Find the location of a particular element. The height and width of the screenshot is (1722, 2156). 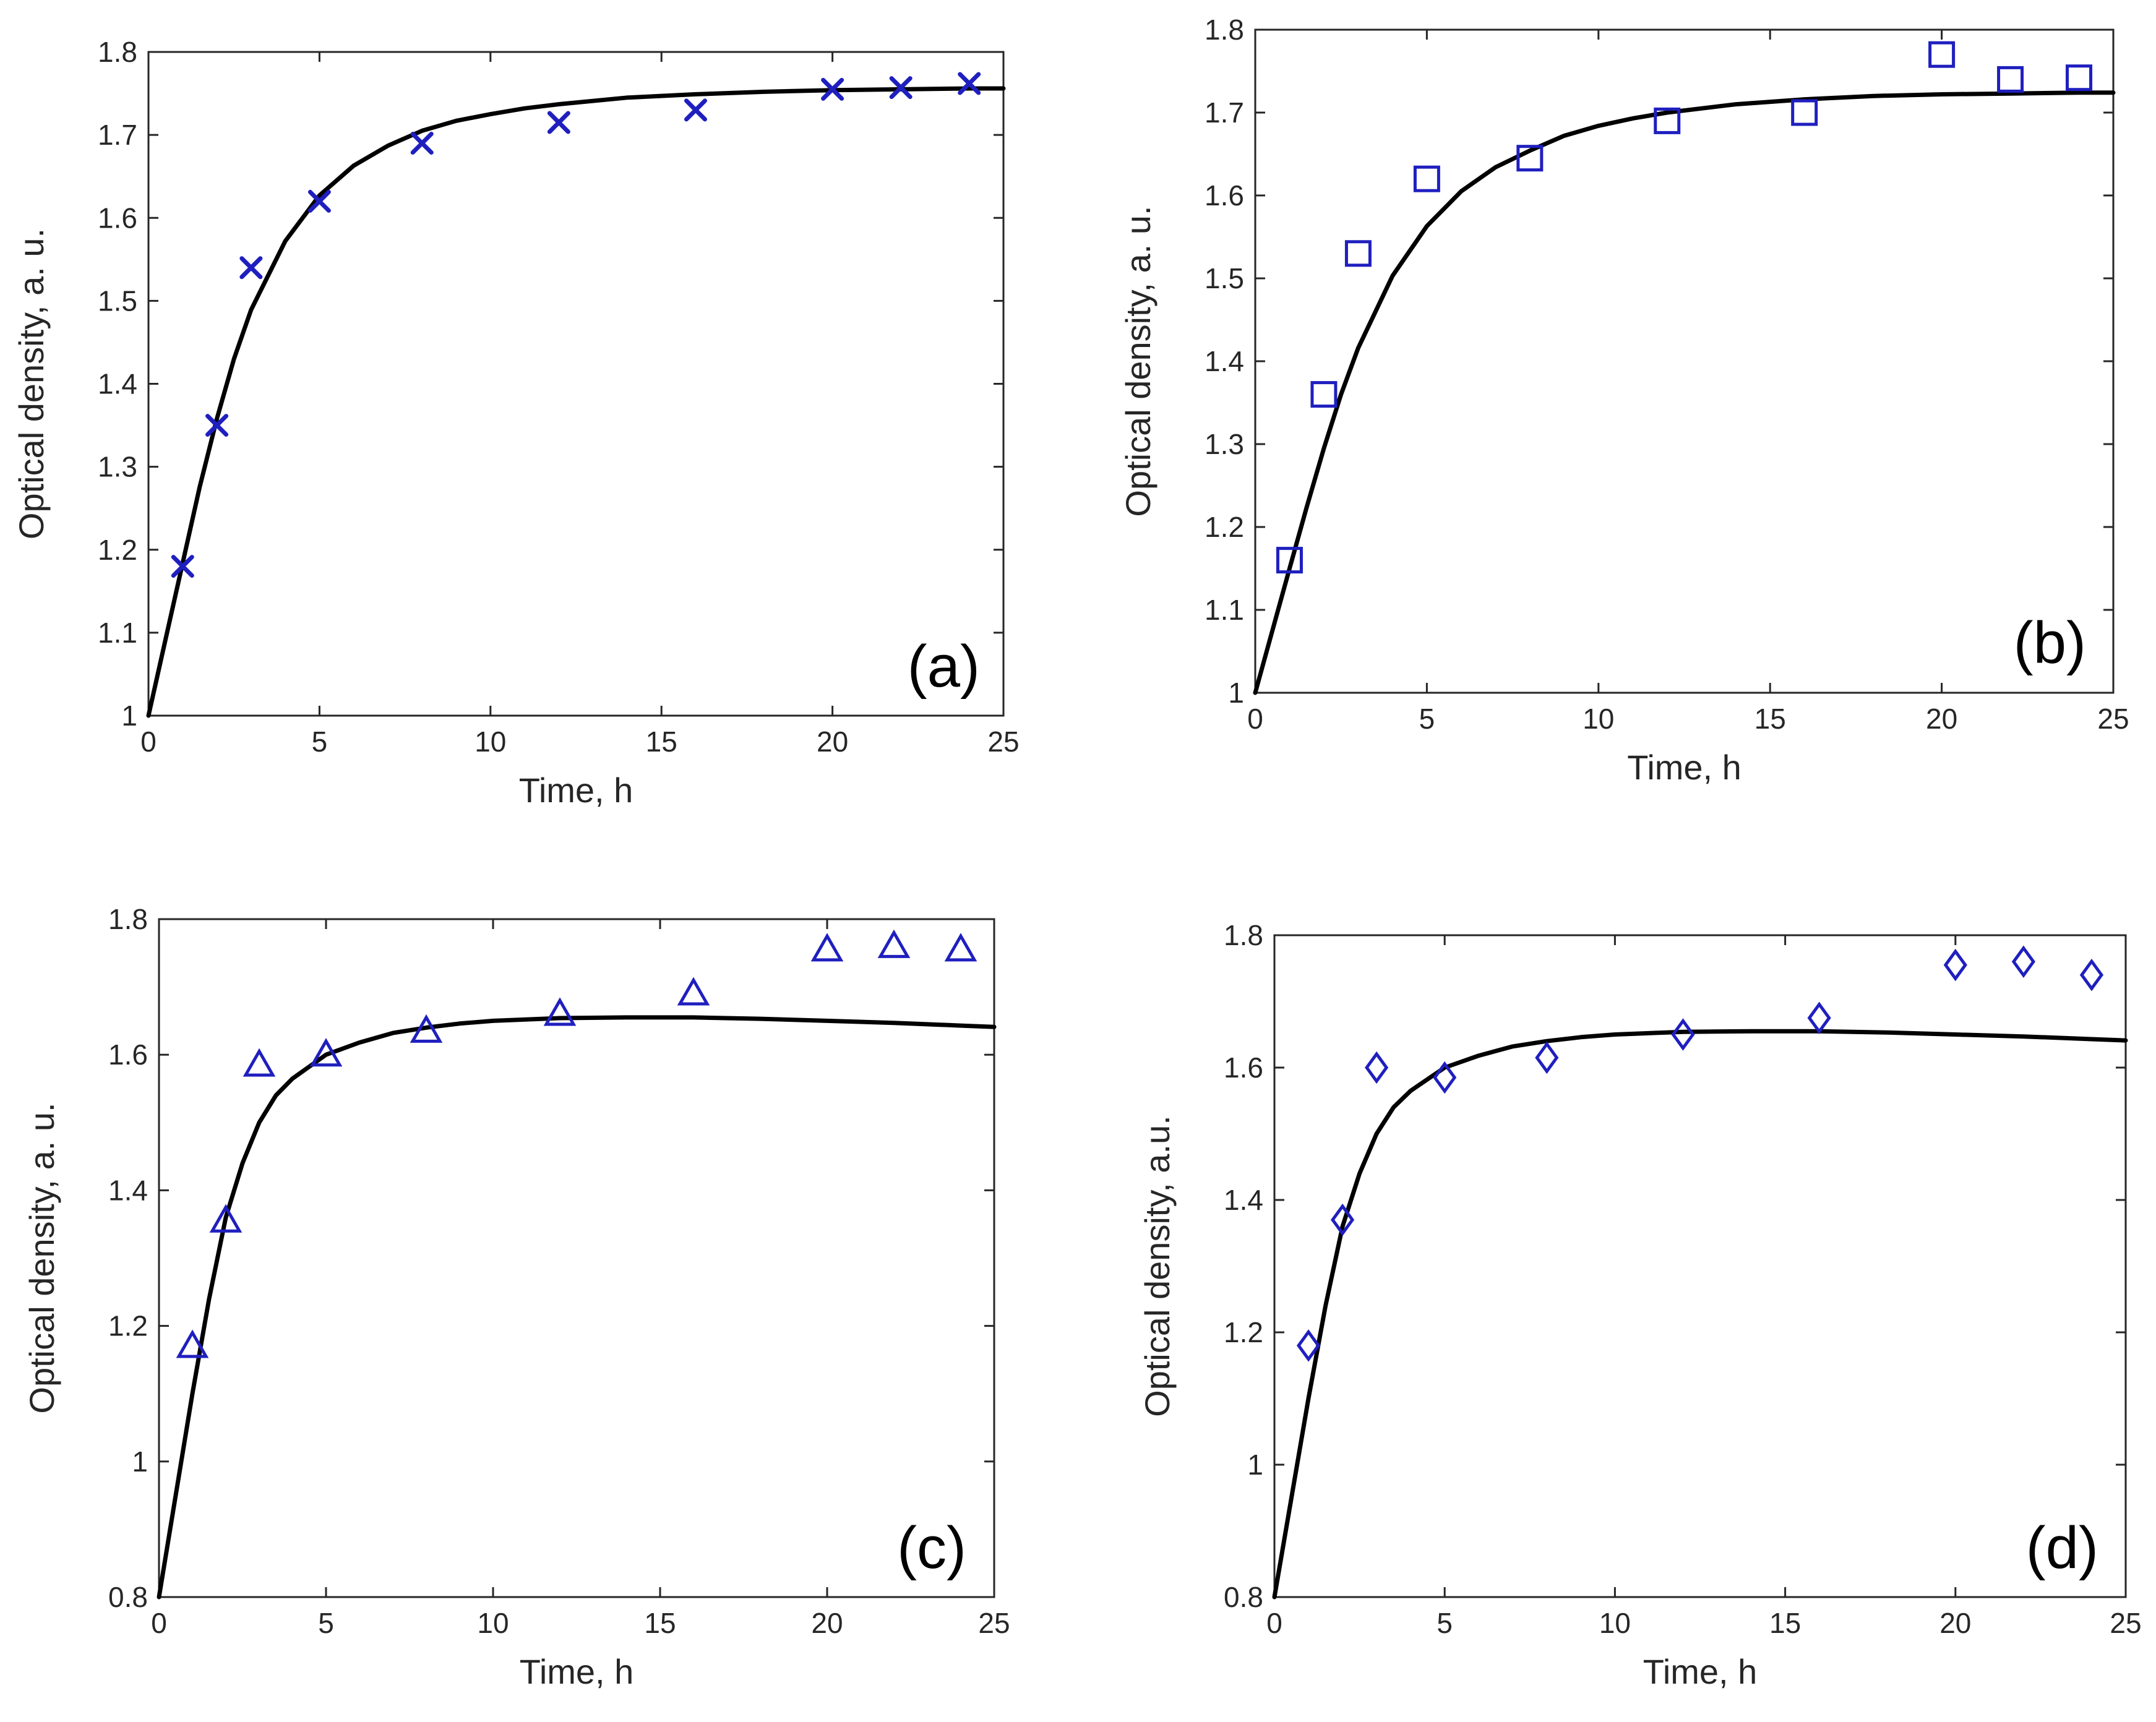

y-axis-title: Optical density, a.u. is located at coordinates (1157, 1266).